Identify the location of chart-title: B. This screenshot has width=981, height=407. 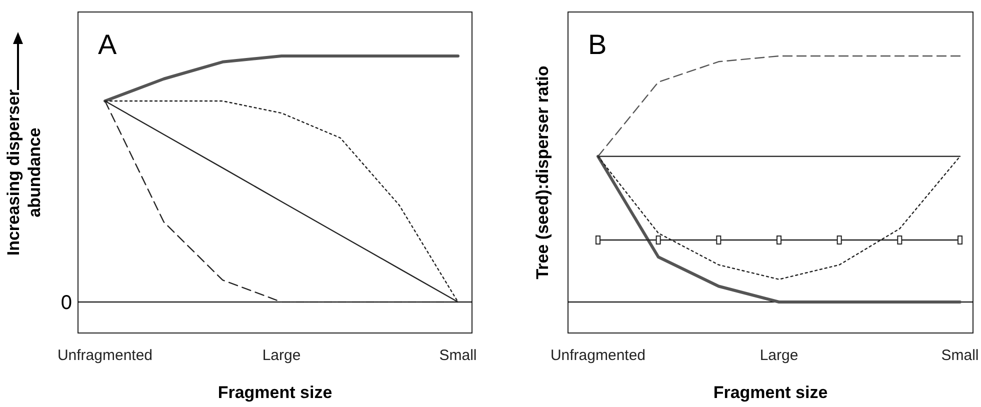
(597, 44).